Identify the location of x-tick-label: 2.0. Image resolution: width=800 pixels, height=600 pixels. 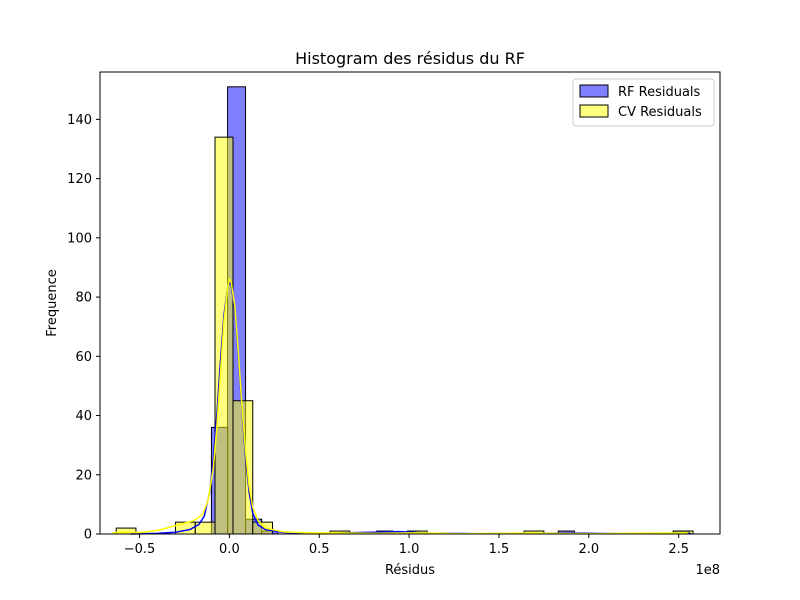
(588, 549).